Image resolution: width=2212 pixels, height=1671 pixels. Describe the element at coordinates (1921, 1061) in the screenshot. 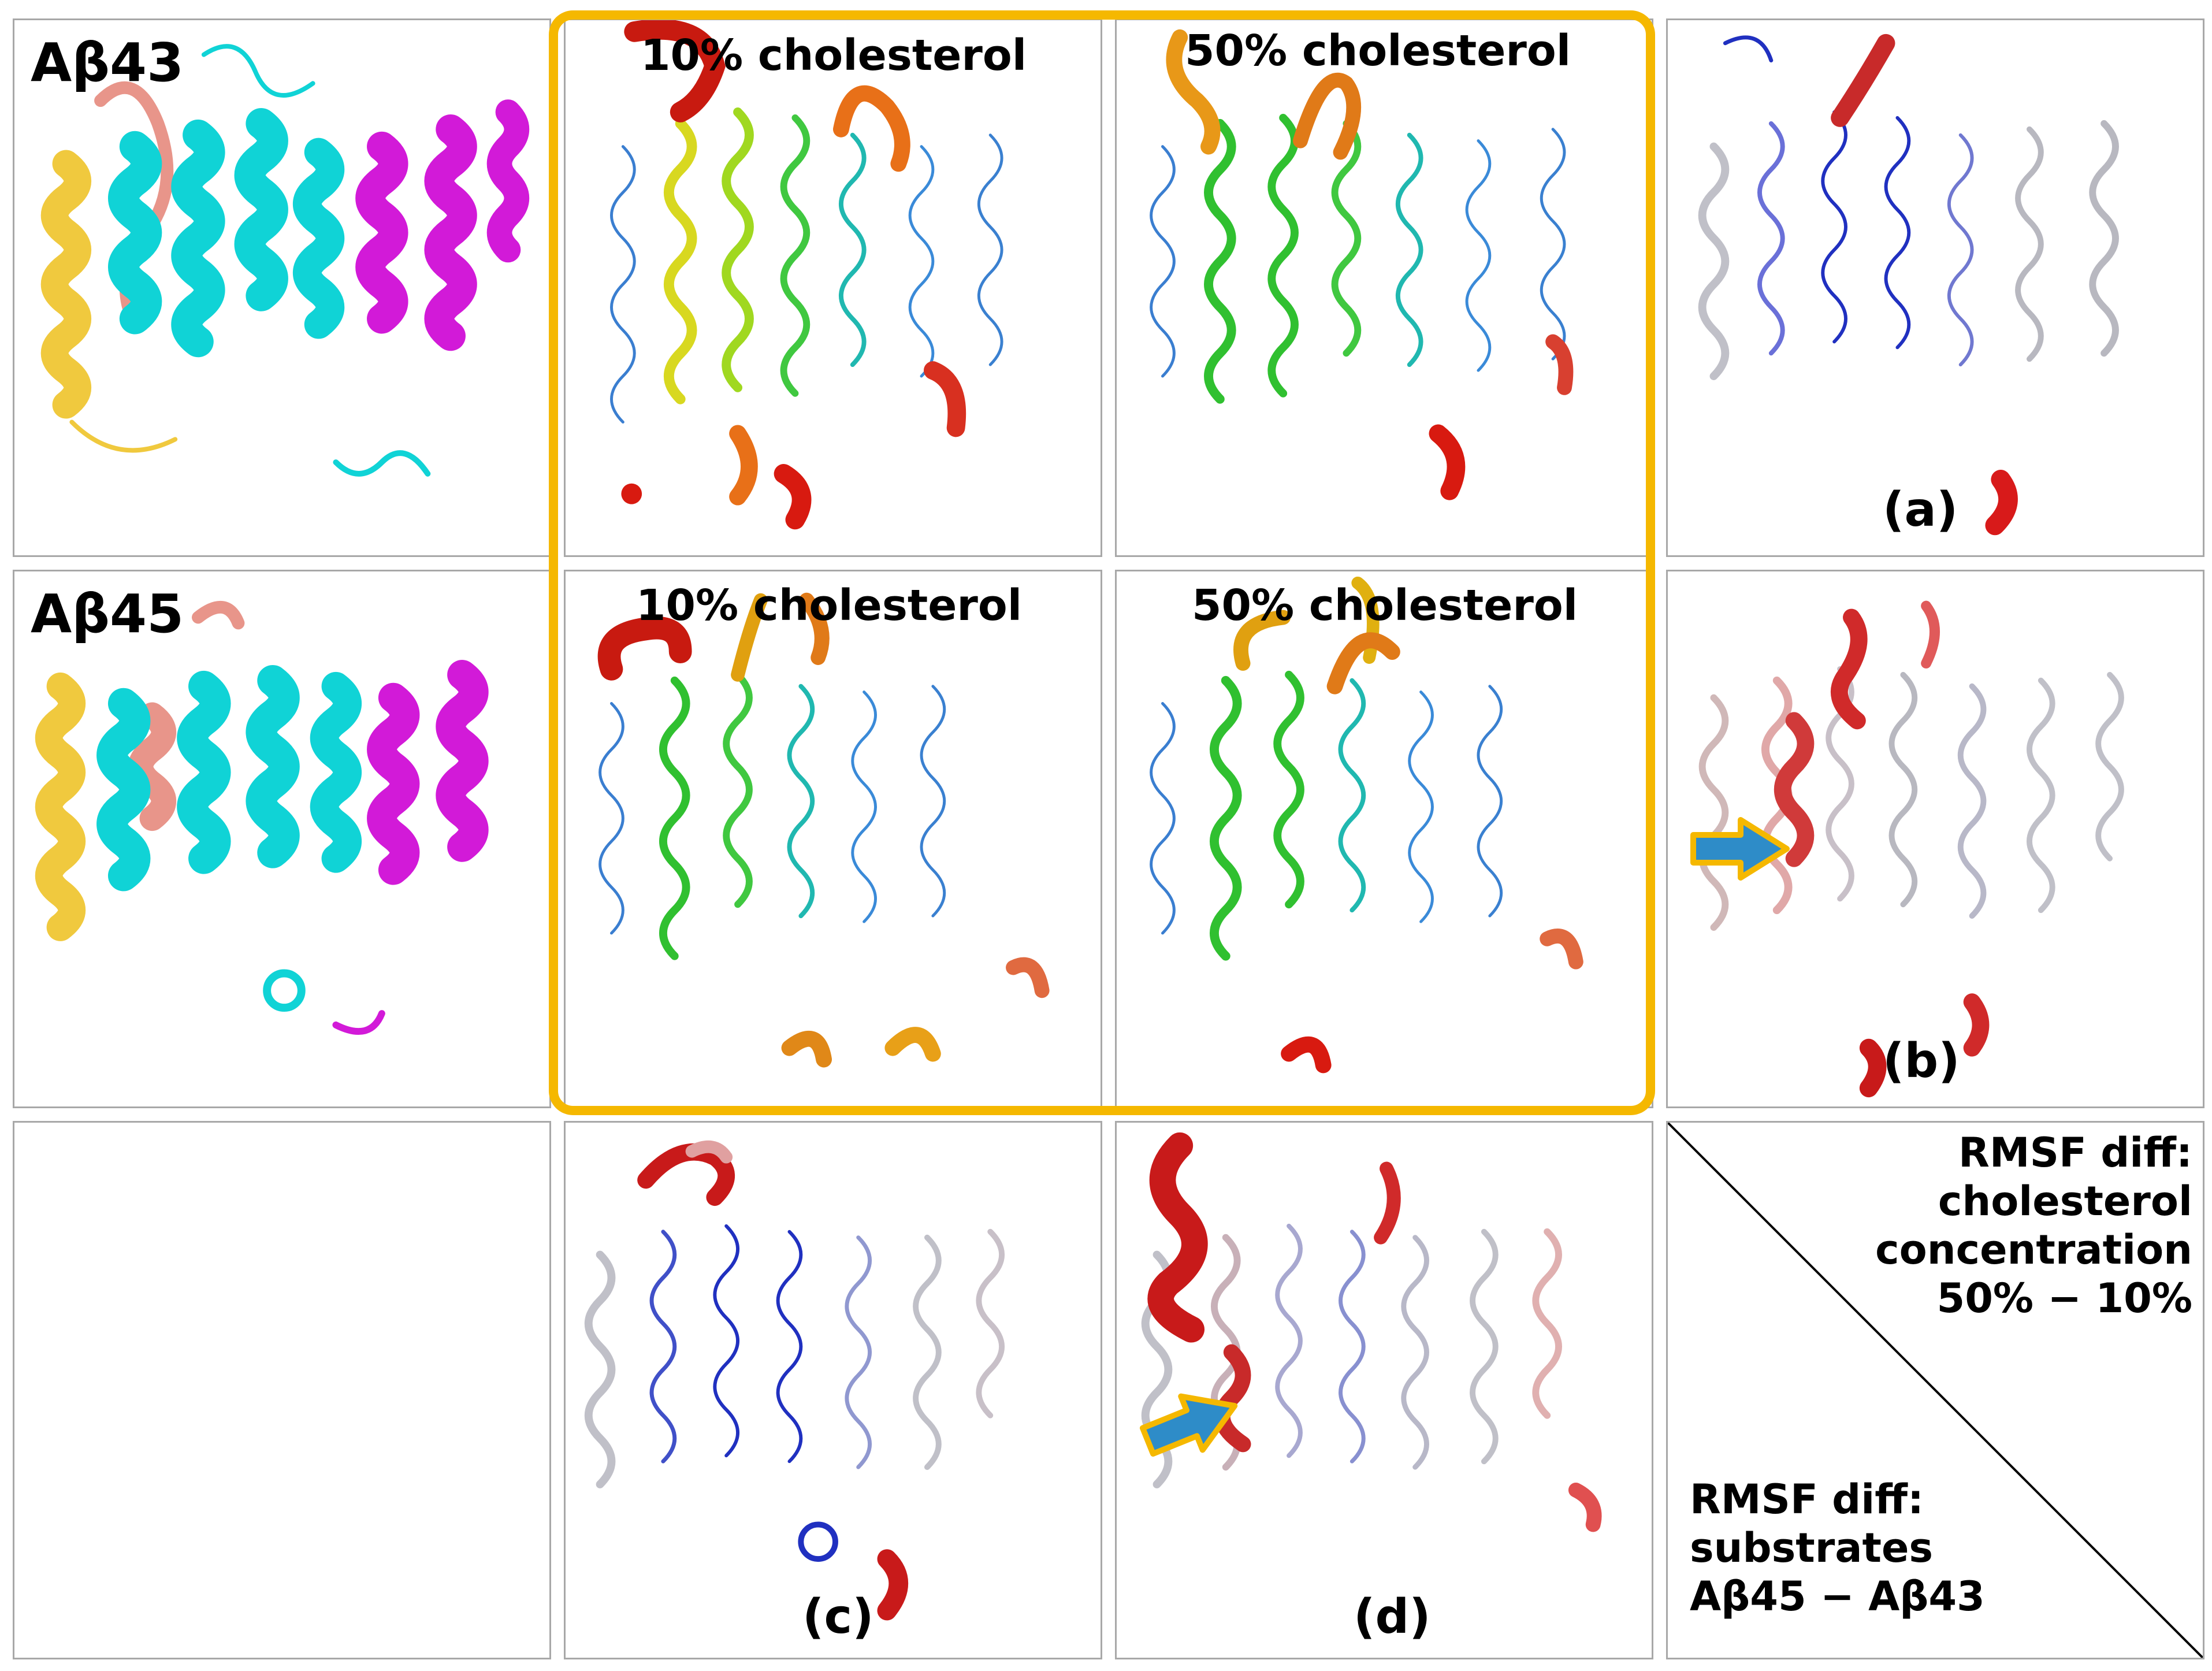

I see `panel-letter-b: (b)` at that location.